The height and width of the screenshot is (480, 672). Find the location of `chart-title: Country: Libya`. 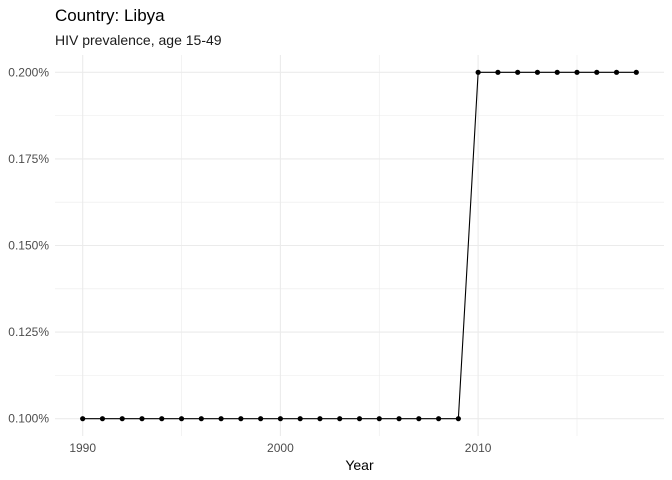

chart-title: Country: Libya is located at coordinates (110, 15).